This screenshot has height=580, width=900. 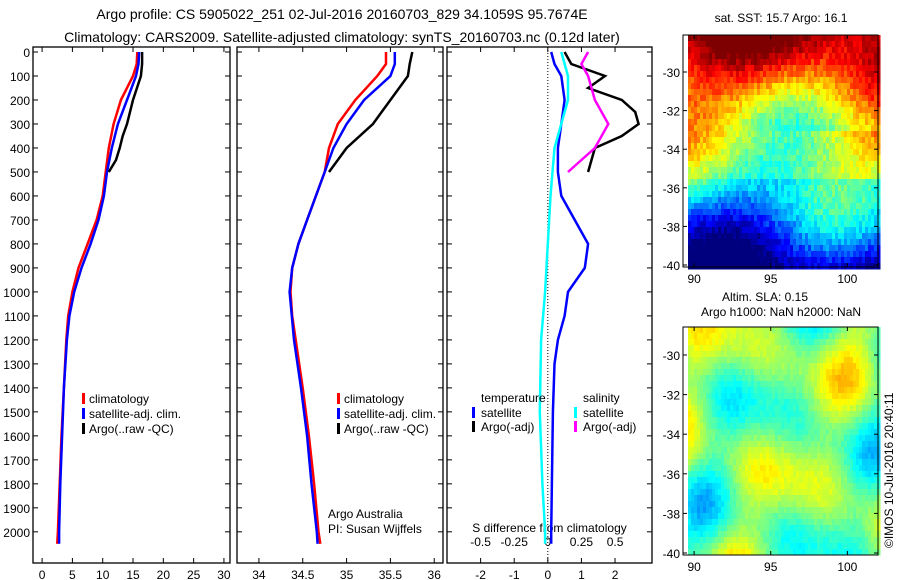 I want to click on x-tick-label: 10, so click(x=103, y=574).